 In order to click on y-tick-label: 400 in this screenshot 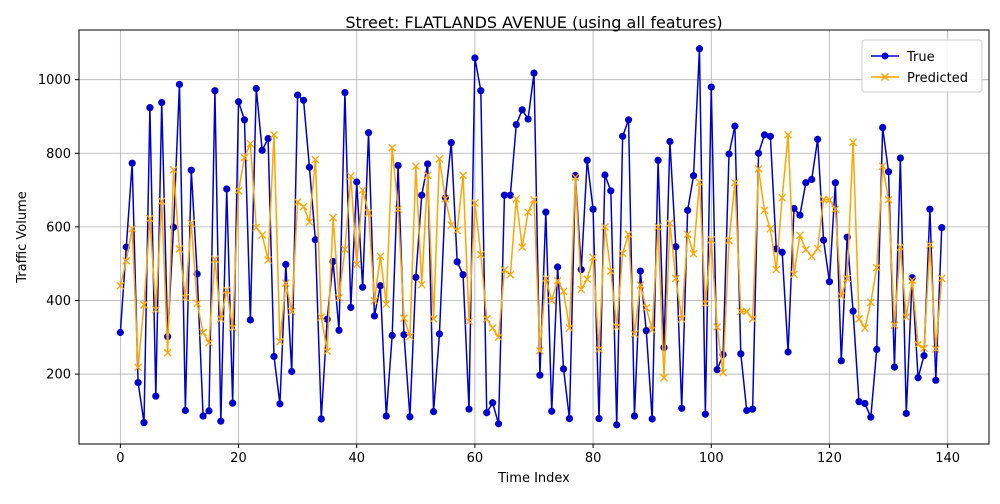, I will do `click(58, 301)`.